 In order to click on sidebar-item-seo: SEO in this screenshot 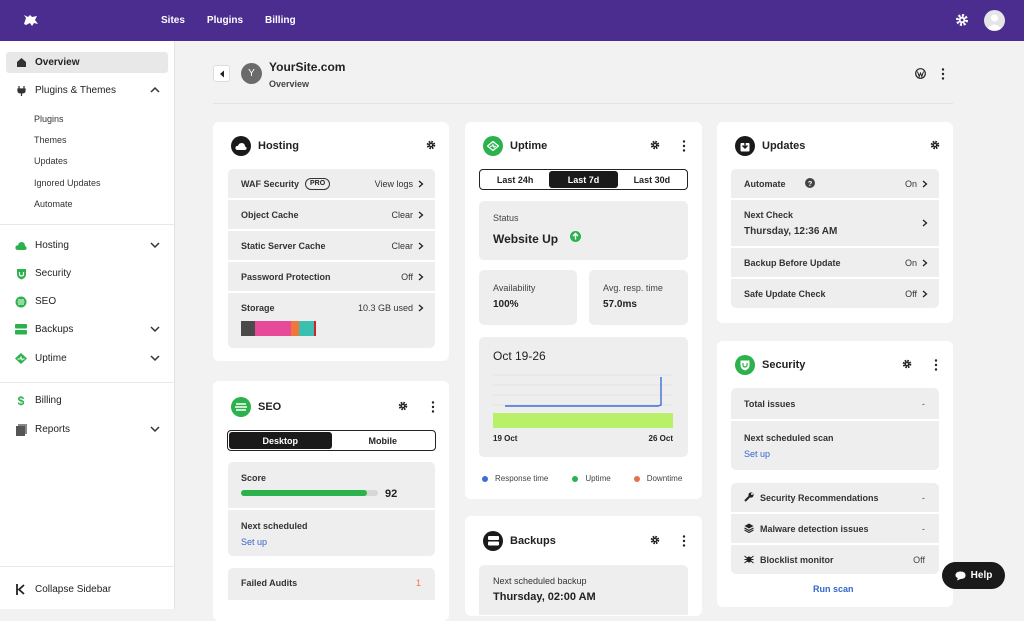, I will do `click(87, 301)`.